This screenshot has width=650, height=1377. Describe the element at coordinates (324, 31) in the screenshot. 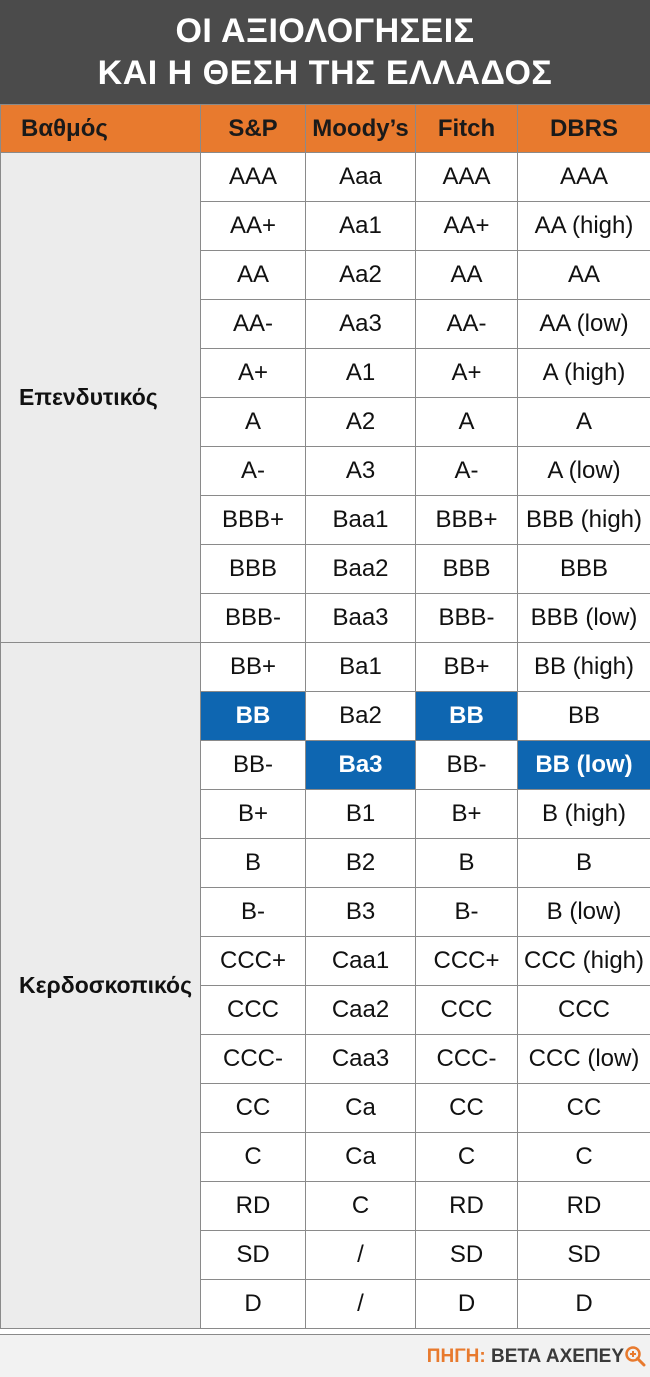

I see `title-line-1: ΟΙ ΑΞΙΟΛΟΓΗΣΕΙΣ` at that location.